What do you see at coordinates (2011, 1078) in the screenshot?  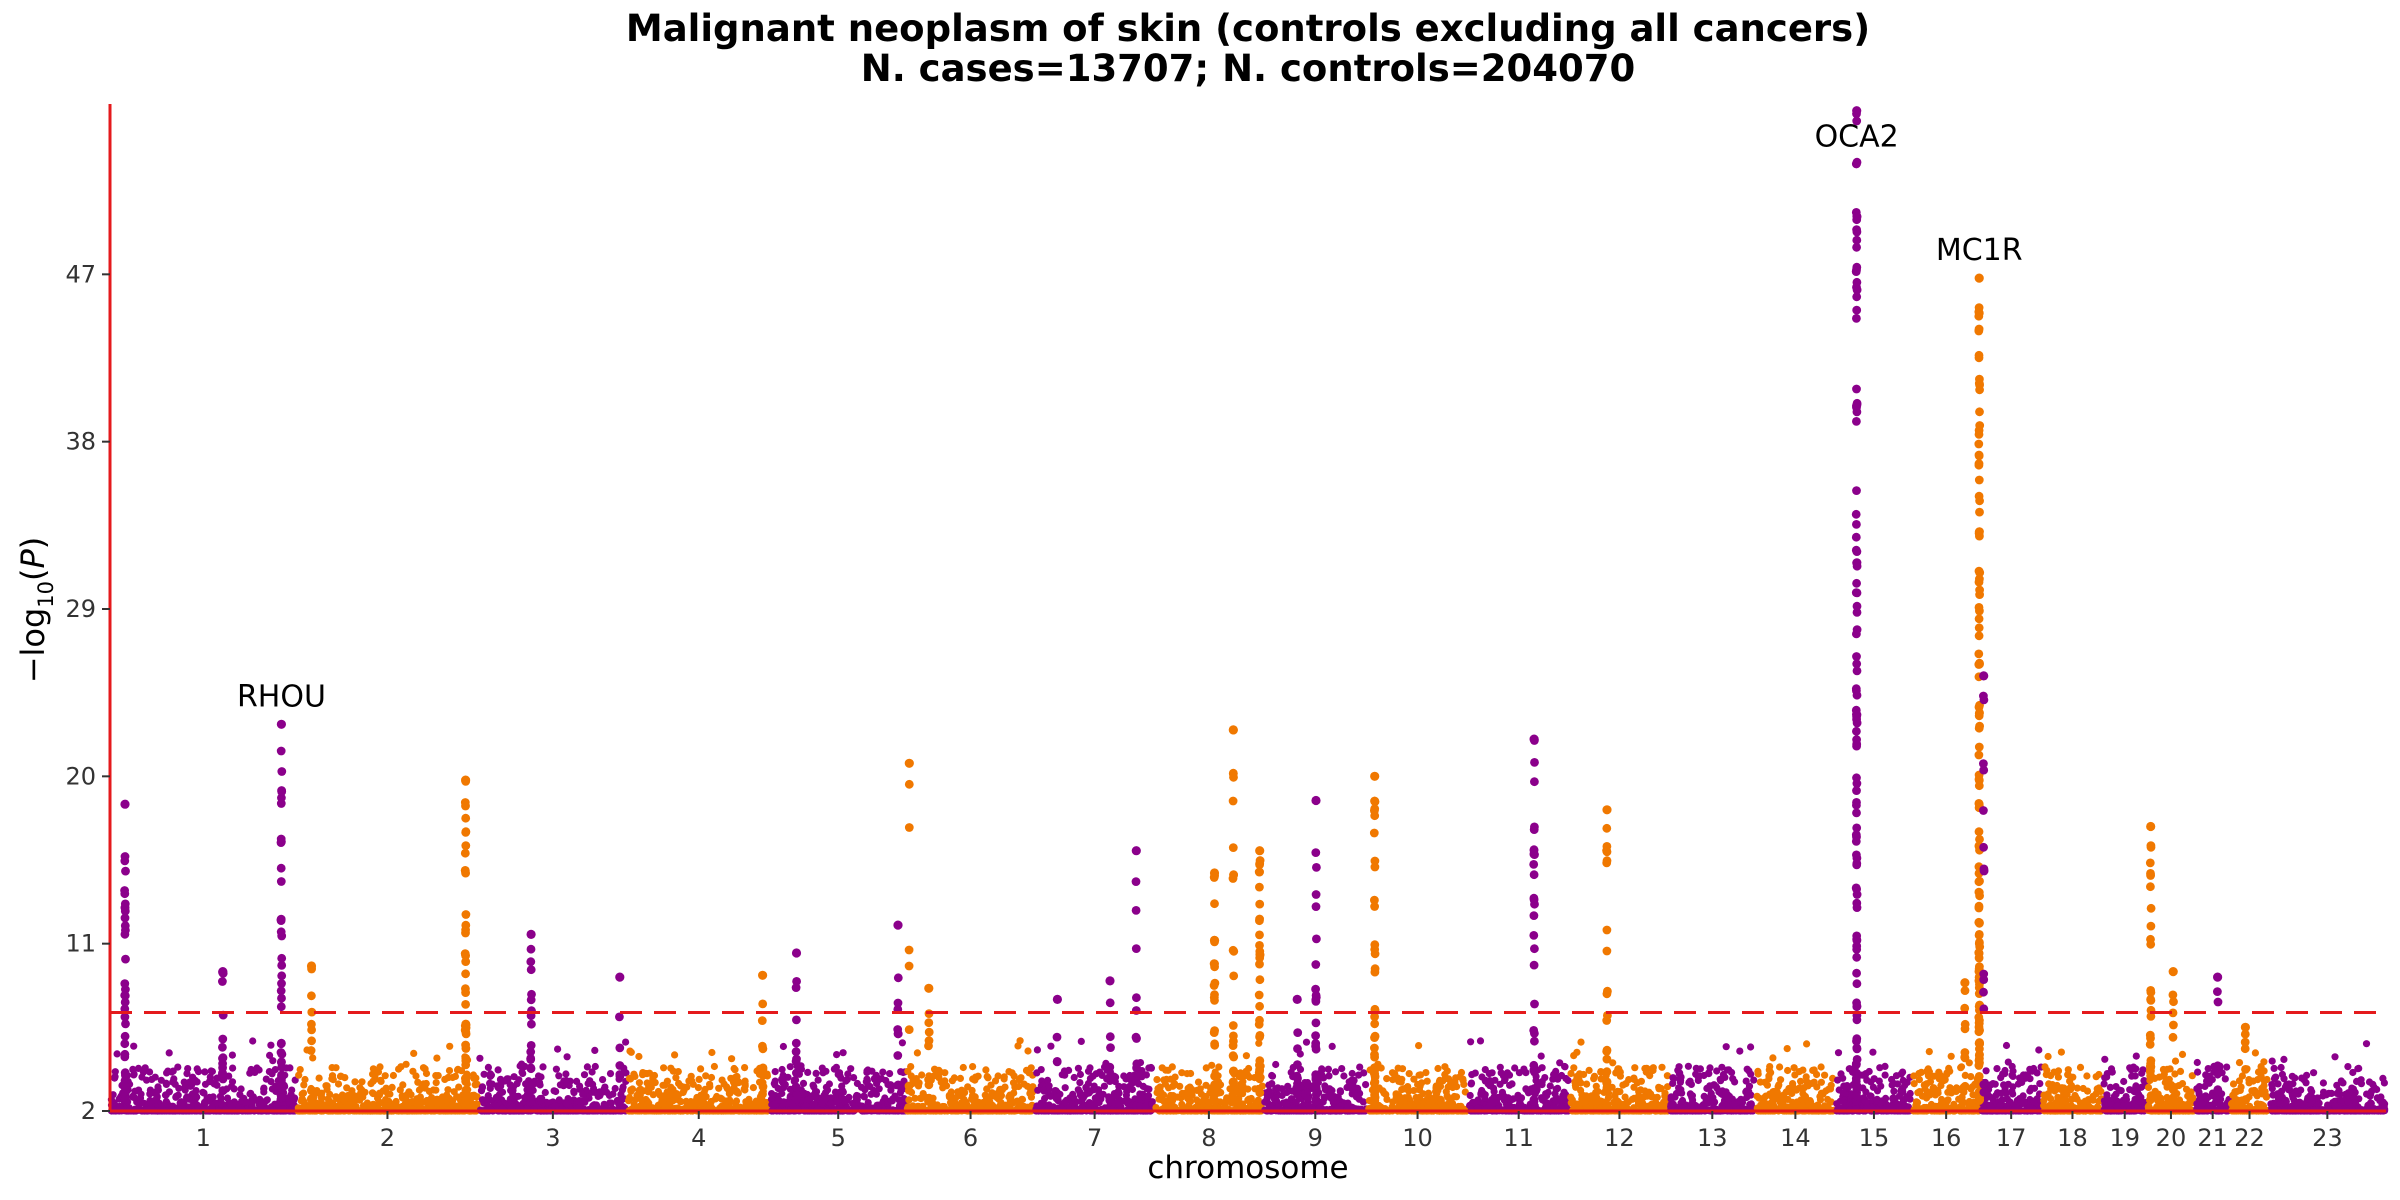 I see `chromosome-17-points` at bounding box center [2011, 1078].